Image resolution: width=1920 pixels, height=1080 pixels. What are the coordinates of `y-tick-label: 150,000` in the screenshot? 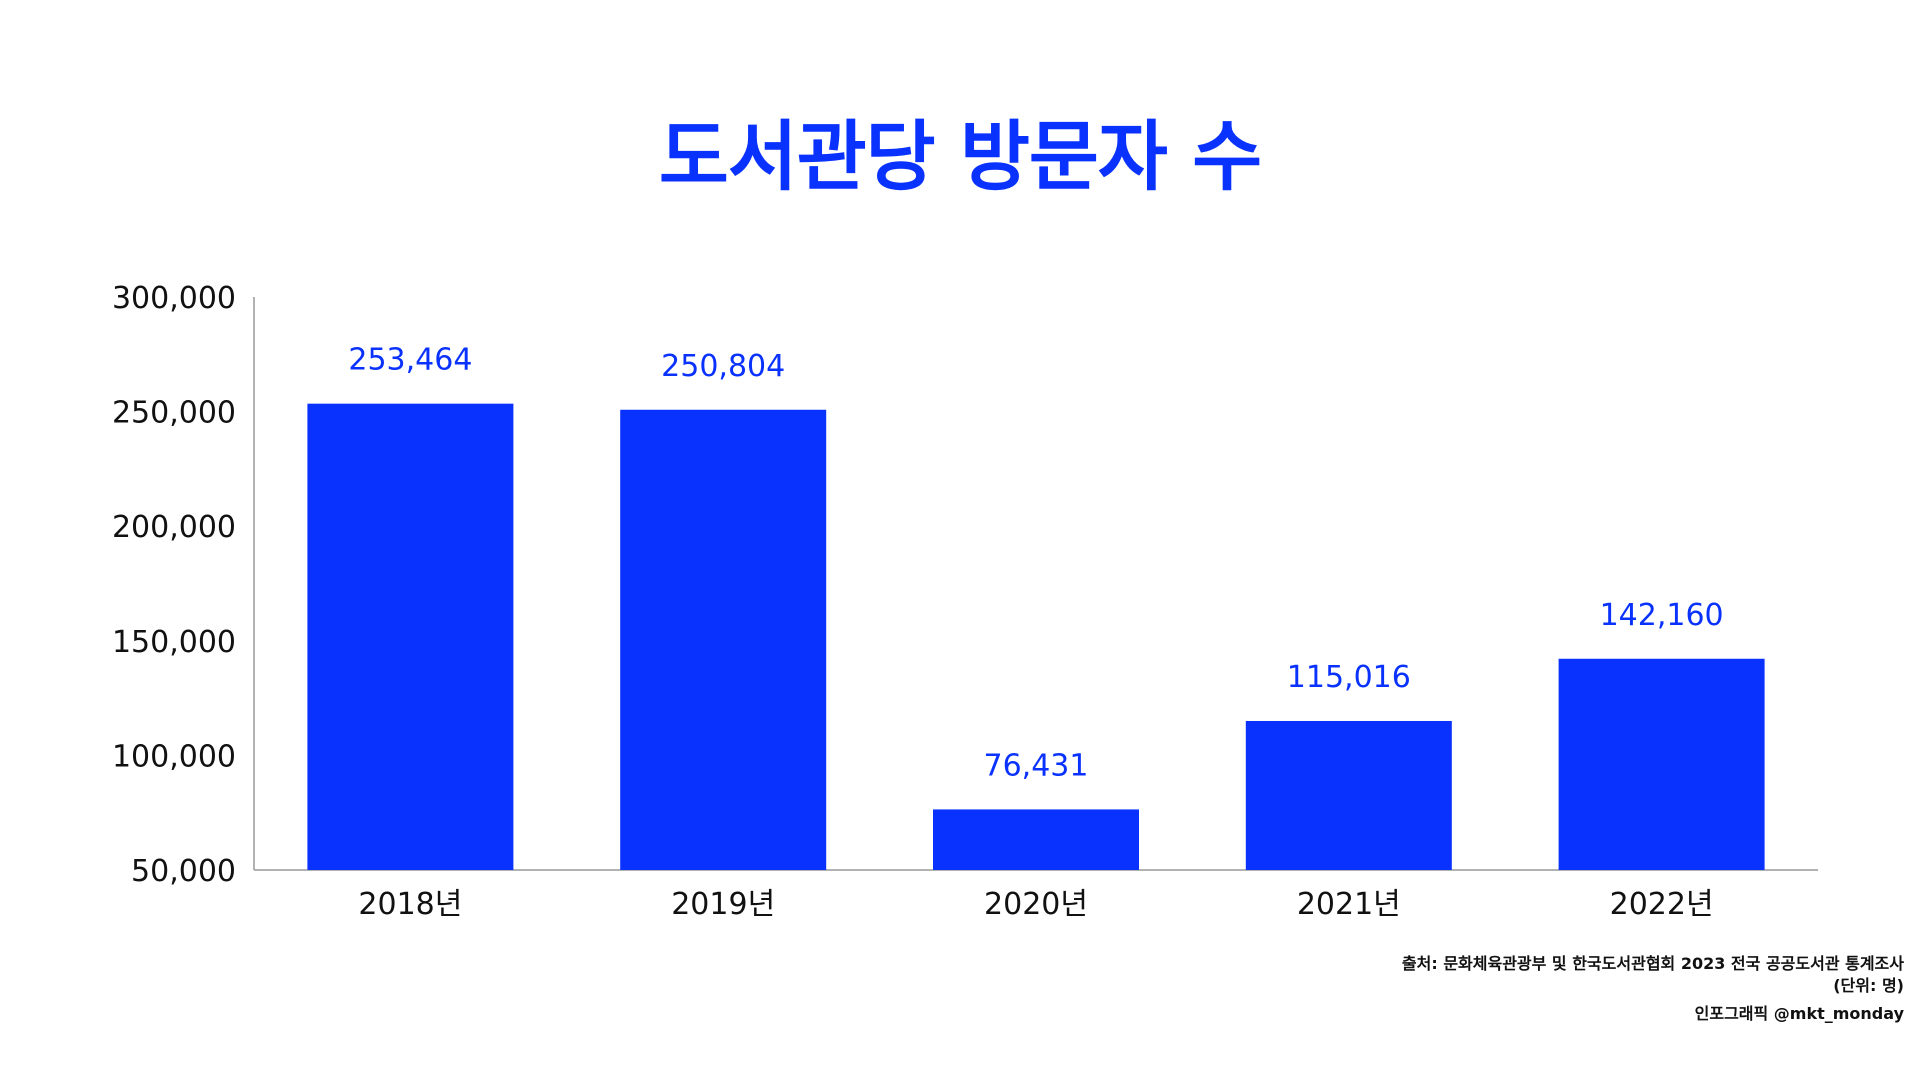 It's located at (174, 642).